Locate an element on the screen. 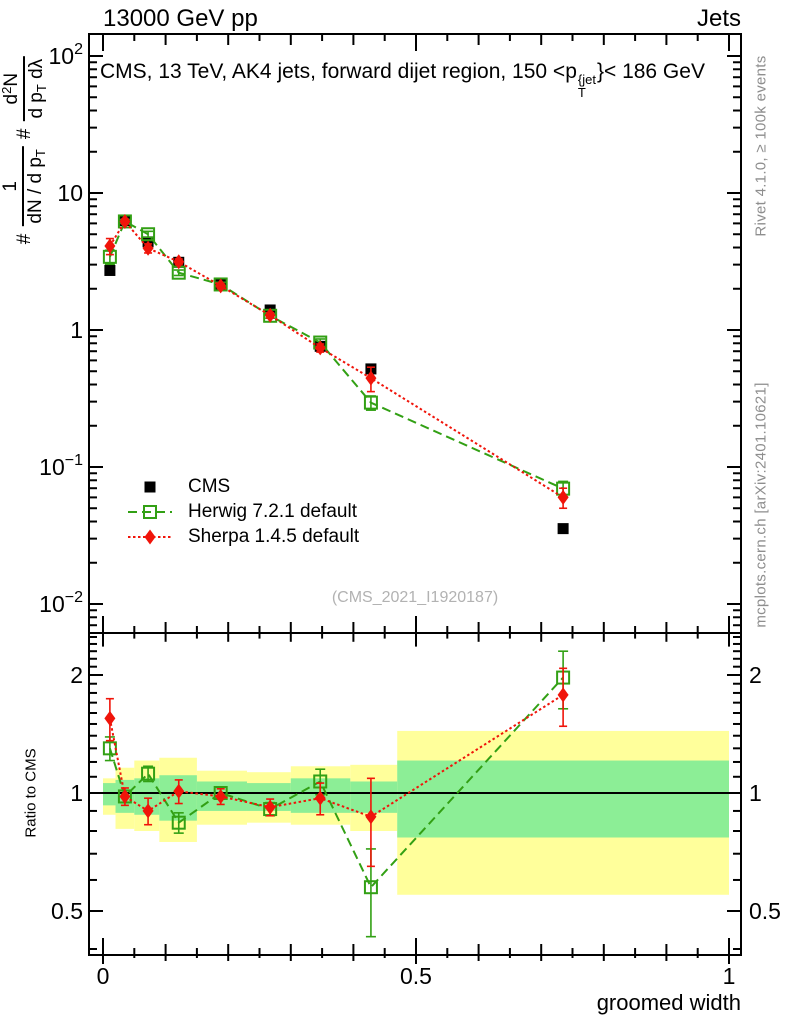 The image size is (786, 1024). ratio-uncertainty-bands is located at coordinates (416, 812).